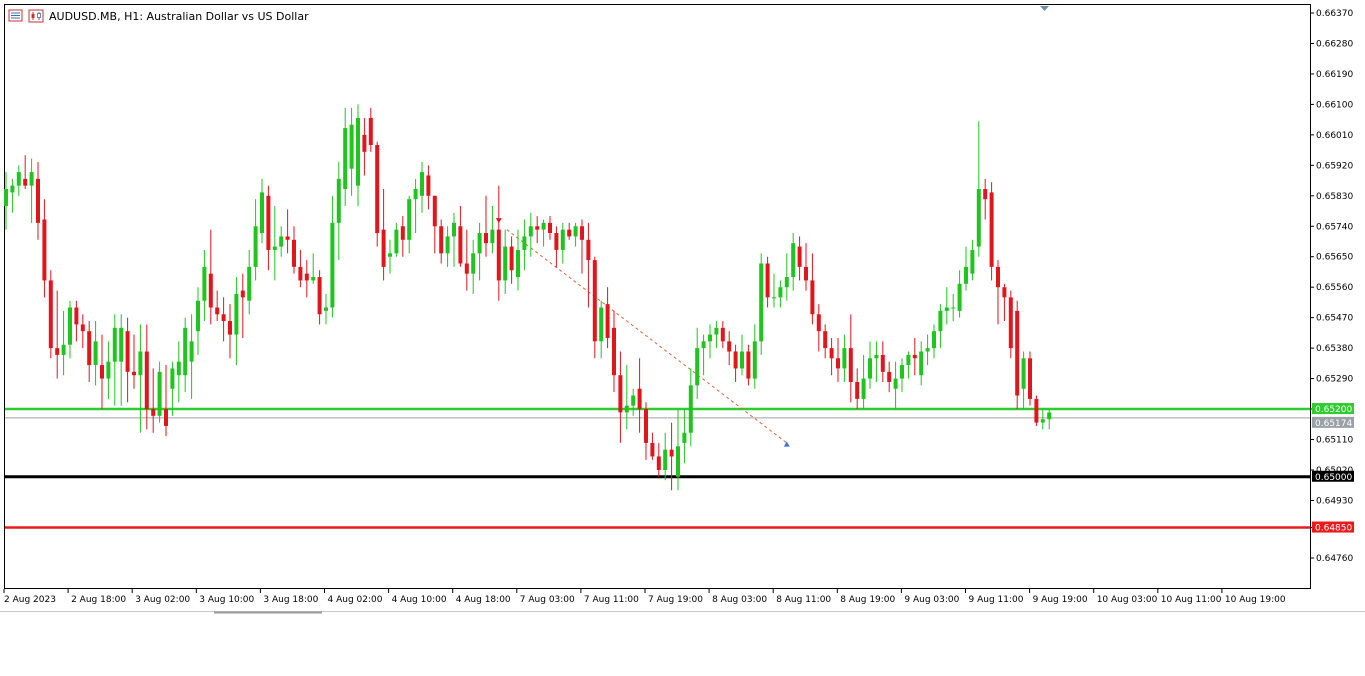 This screenshot has height=676, width=1365. What do you see at coordinates (36, 16) in the screenshot?
I see `candlestick-type-icon` at bounding box center [36, 16].